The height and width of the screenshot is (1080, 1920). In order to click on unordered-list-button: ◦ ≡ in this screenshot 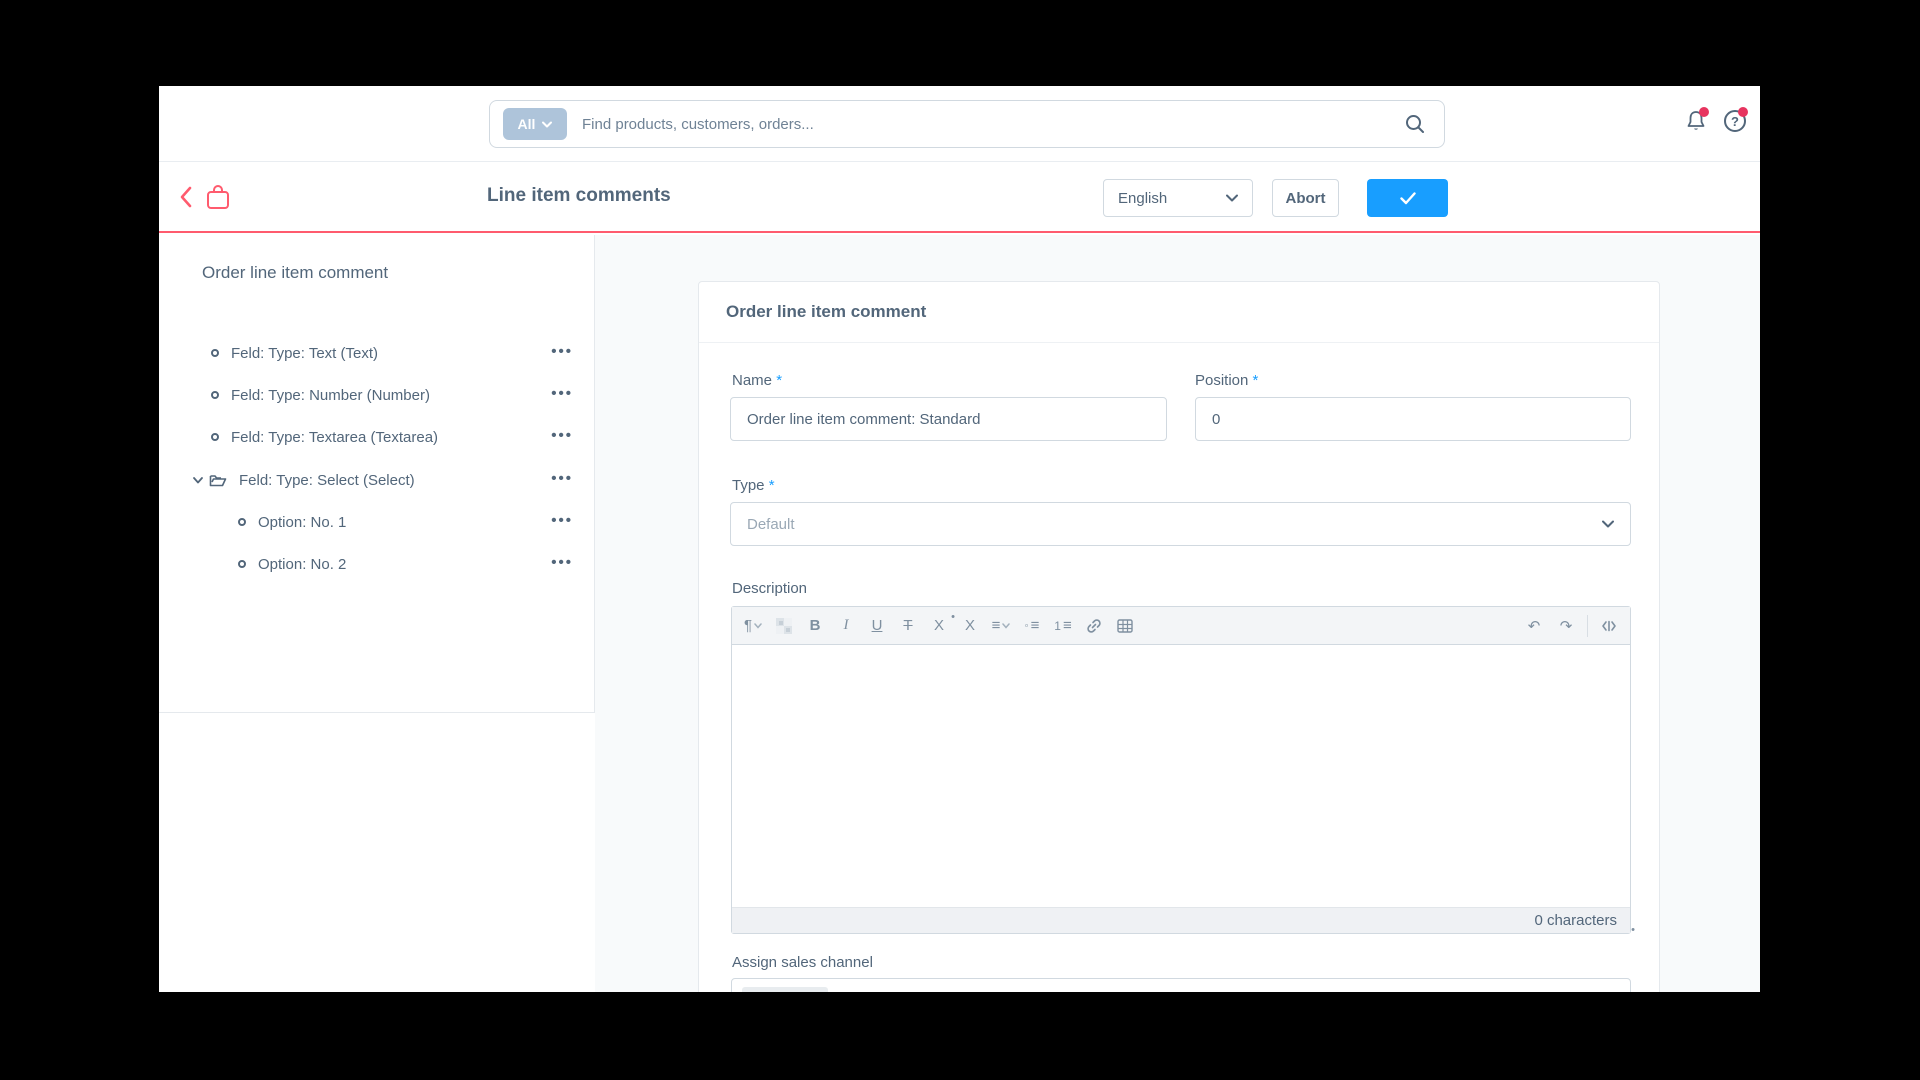, I will do `click(1032, 625)`.